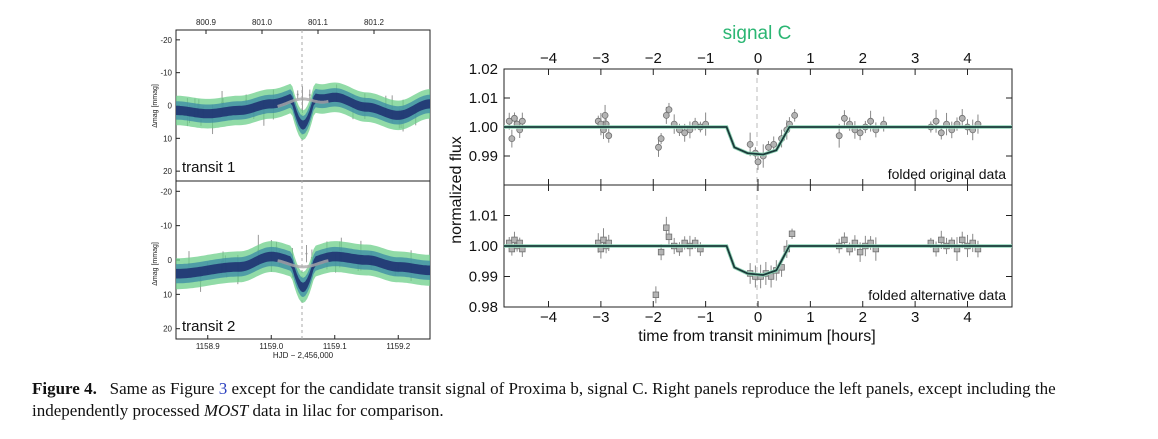 Image resolution: width=1158 pixels, height=439 pixels. I want to click on right-xlabel: time from transit minimum [hours], so click(756, 336).